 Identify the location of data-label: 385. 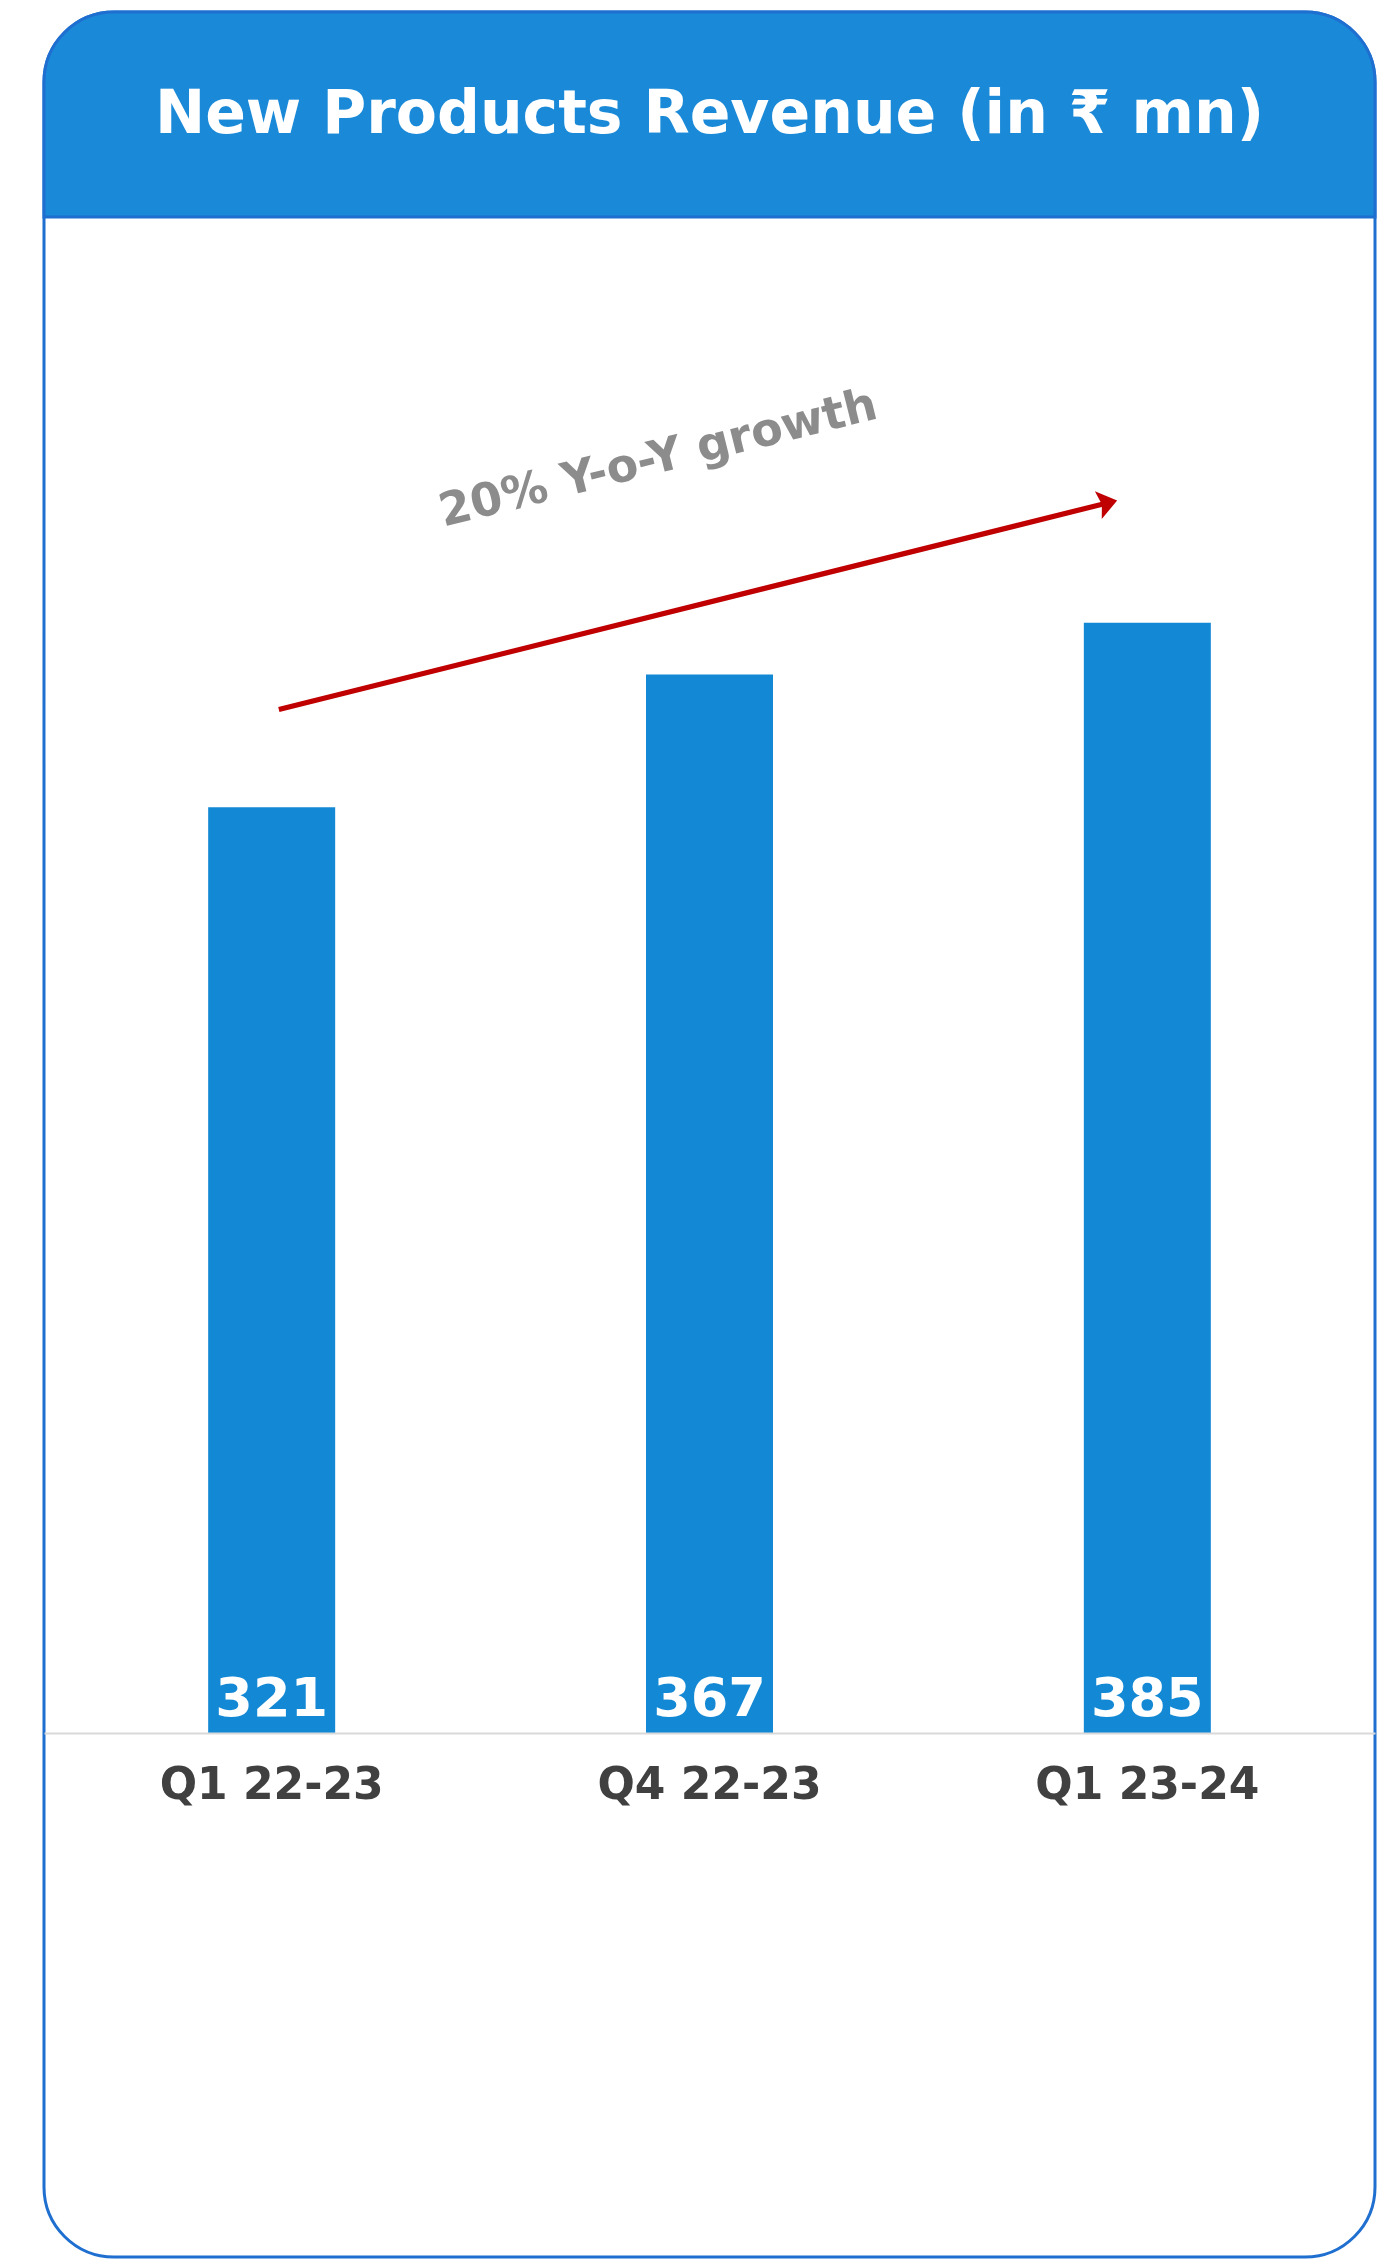
(1147, 1697).